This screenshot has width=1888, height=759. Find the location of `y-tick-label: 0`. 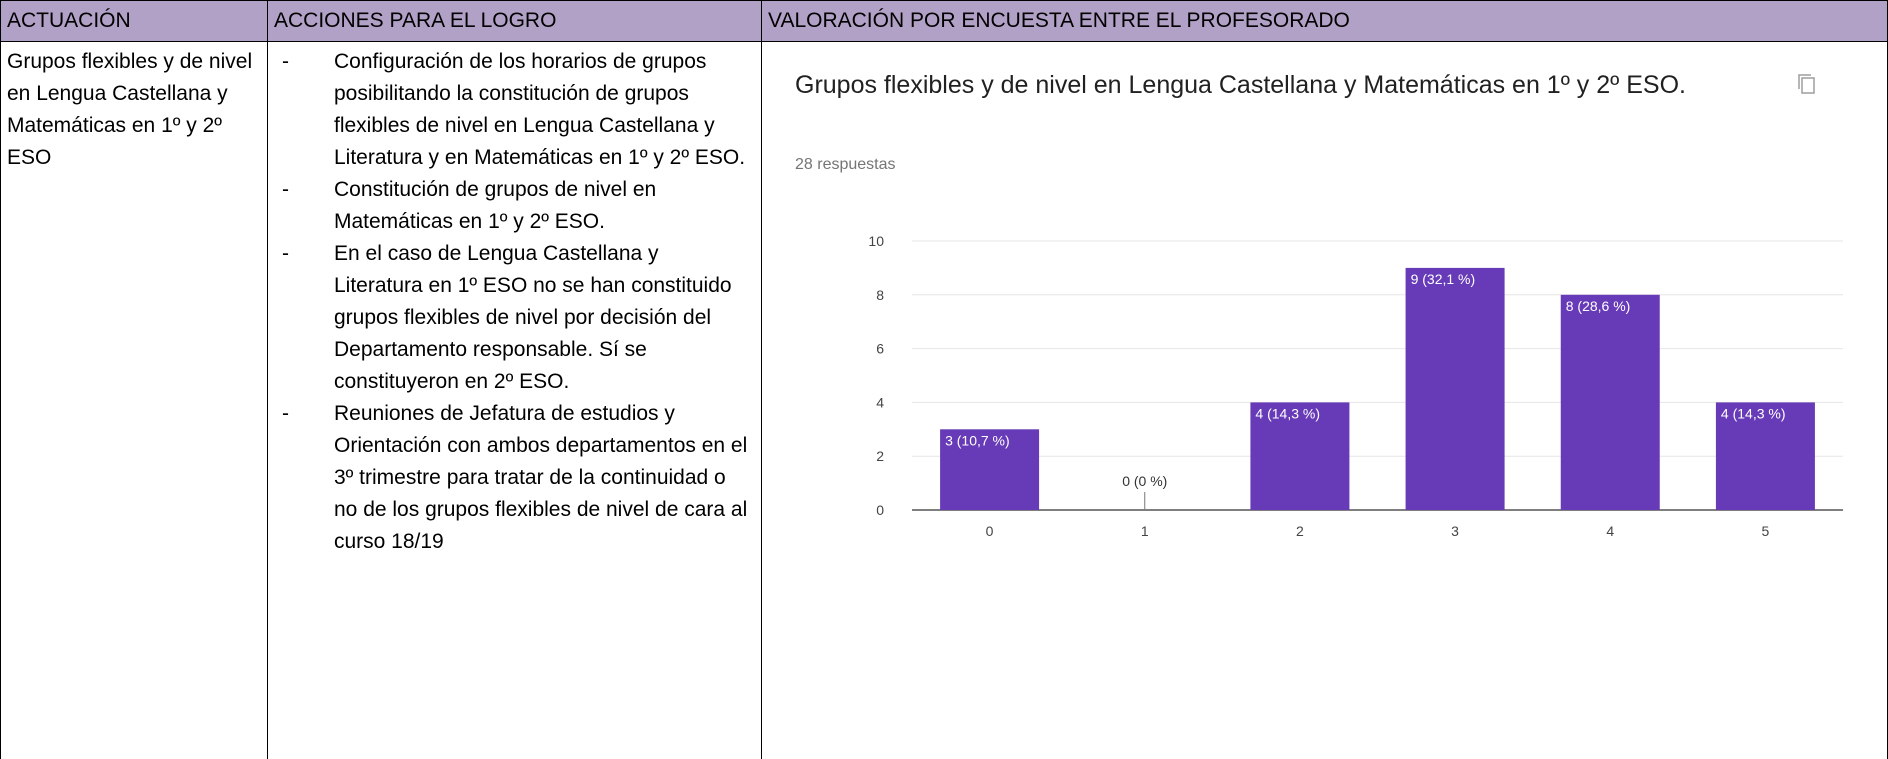

y-tick-label: 0 is located at coordinates (880, 510).